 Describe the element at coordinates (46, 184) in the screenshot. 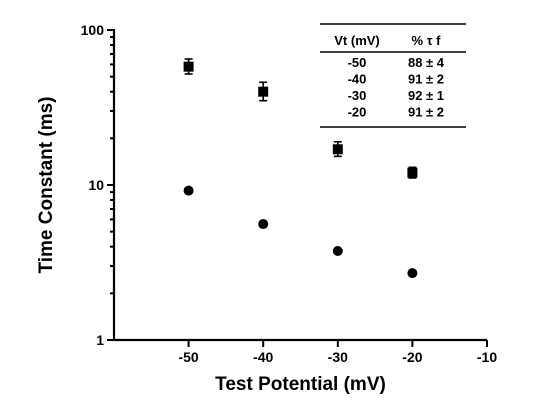

I see `y-axis-title: Time Constant (ms)` at that location.